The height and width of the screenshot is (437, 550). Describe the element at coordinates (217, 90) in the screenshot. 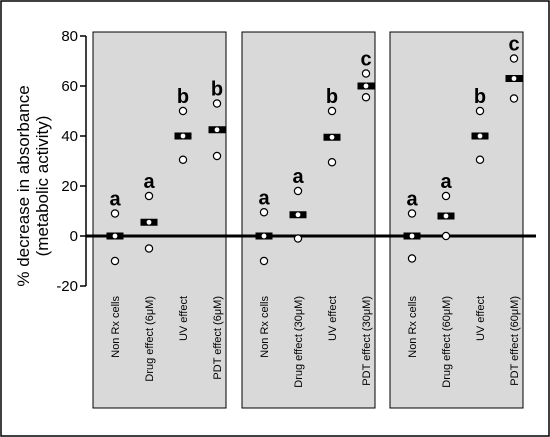

I see `panel-1-group-4-significance-letter: b` at that location.